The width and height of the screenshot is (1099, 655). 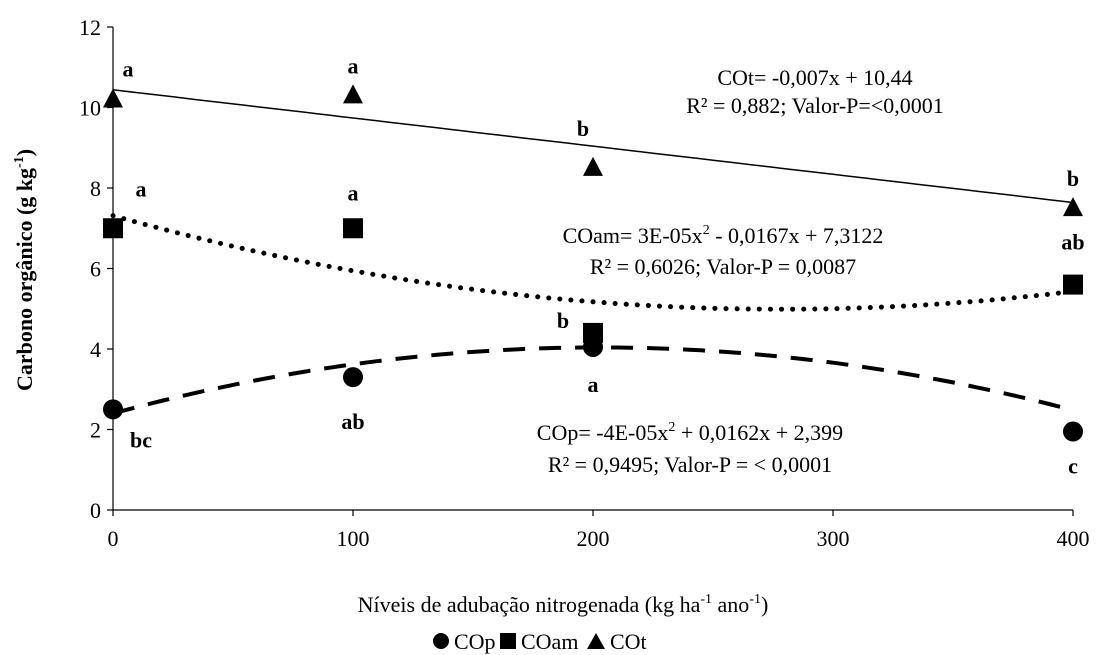 What do you see at coordinates (1073, 538) in the screenshot?
I see `x-tick-label: 400` at bounding box center [1073, 538].